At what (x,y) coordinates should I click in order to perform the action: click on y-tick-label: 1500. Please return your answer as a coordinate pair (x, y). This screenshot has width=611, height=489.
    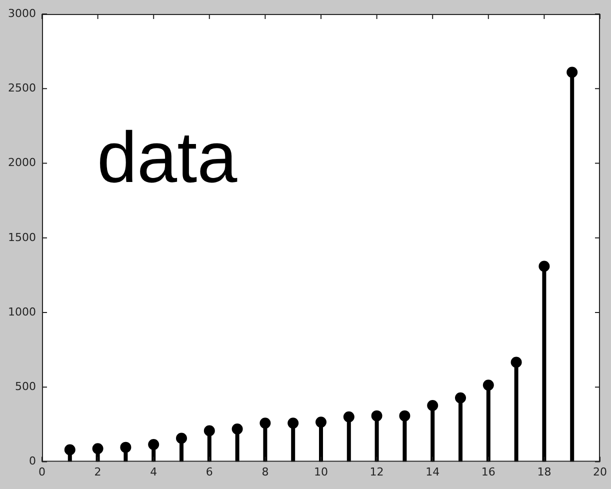
    Looking at the image, I should click on (22, 237).